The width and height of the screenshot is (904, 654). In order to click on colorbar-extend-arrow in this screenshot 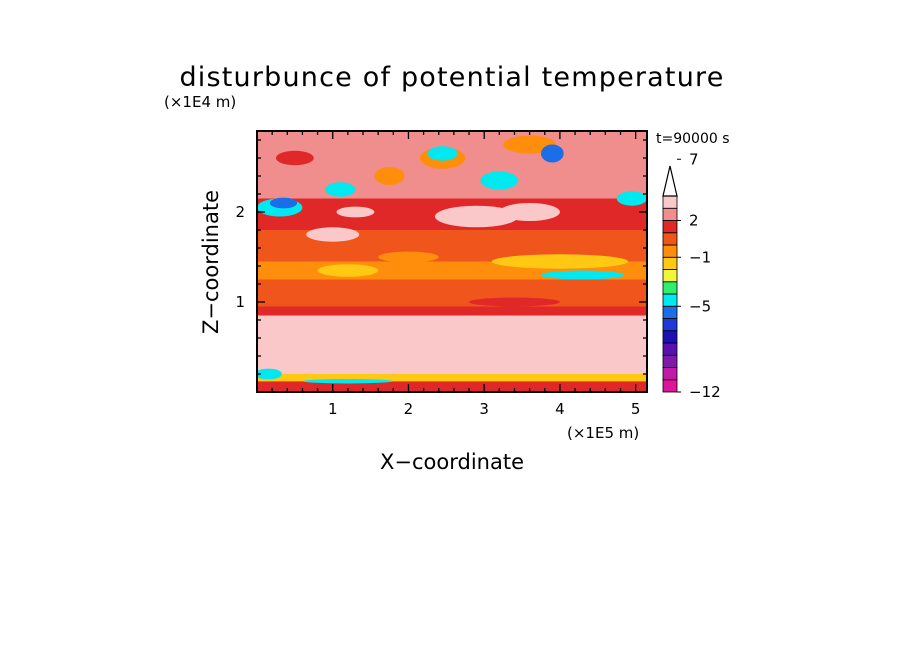, I will do `click(670, 181)`.